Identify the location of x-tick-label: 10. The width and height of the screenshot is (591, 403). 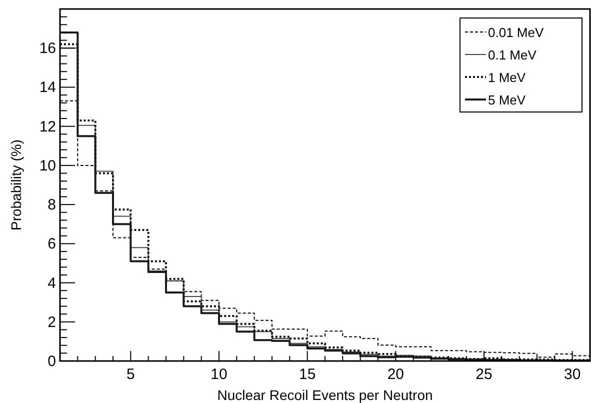
(219, 374).